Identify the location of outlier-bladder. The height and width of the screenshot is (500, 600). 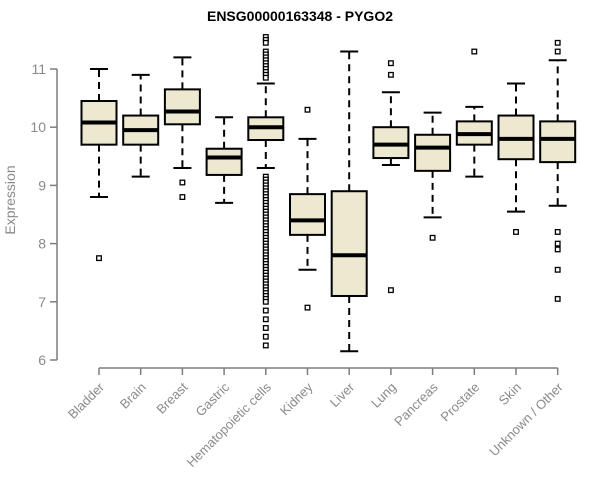
(99, 258).